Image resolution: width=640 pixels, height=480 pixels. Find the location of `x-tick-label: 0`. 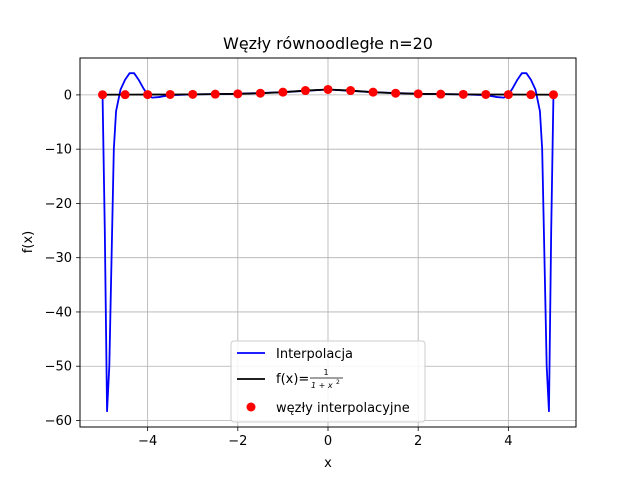

x-tick-label: 0 is located at coordinates (328, 441).